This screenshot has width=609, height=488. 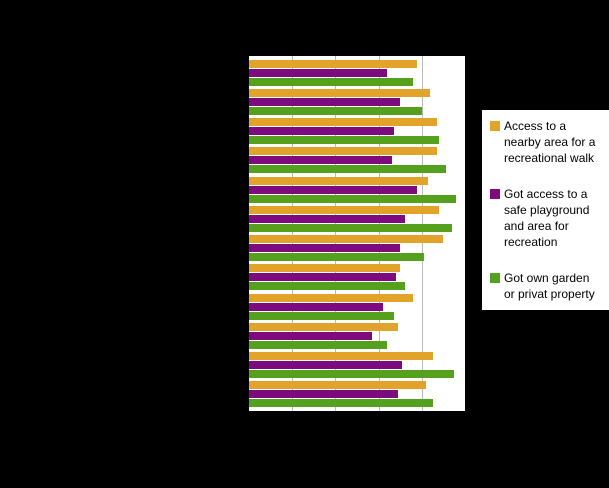 What do you see at coordinates (495, 278) in the screenshot?
I see `legend-swatch-green` at bounding box center [495, 278].